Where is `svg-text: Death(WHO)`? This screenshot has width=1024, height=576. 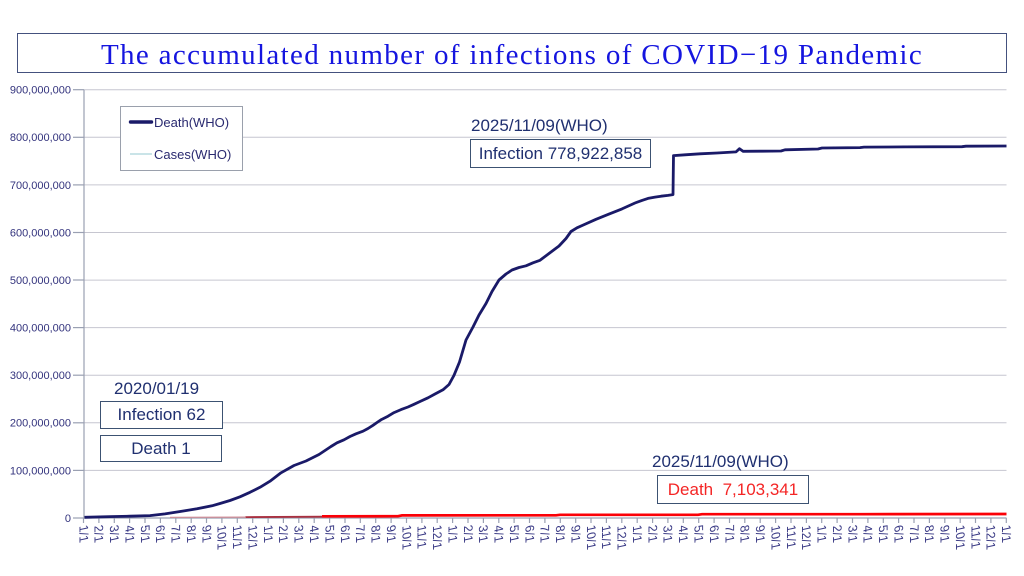
svg-text: Death(WHO) is located at coordinates (191, 122).